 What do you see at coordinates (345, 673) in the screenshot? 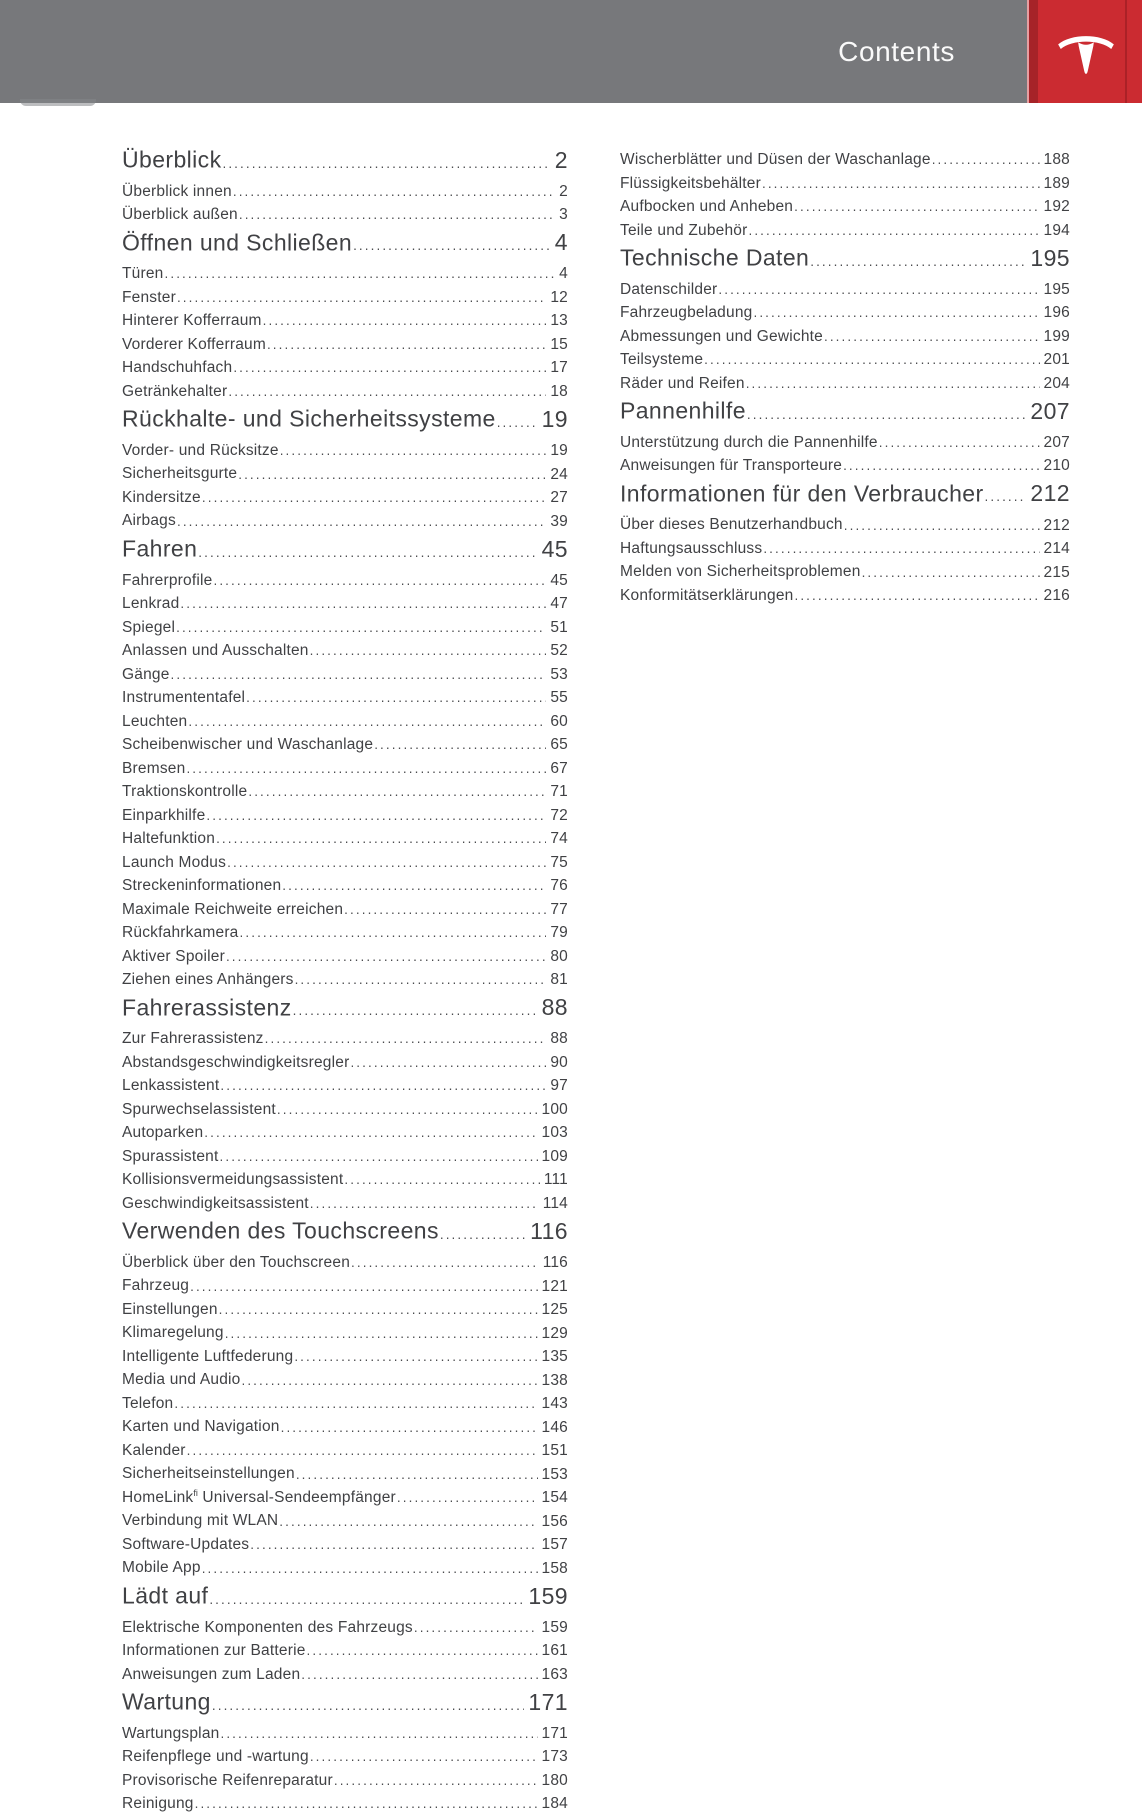
I see `toc-entry: Gänge 53` at bounding box center [345, 673].